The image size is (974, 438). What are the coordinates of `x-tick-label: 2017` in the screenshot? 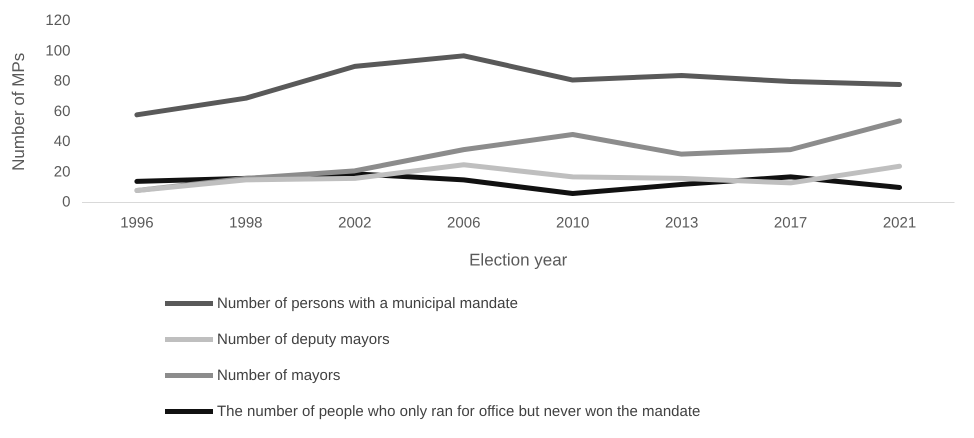 It's located at (791, 223).